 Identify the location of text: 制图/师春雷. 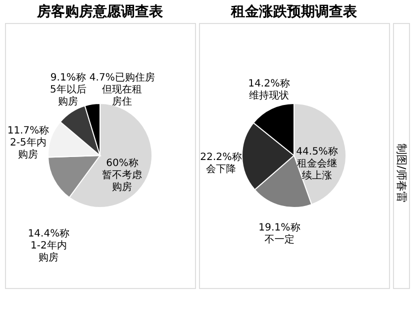
(401, 173).